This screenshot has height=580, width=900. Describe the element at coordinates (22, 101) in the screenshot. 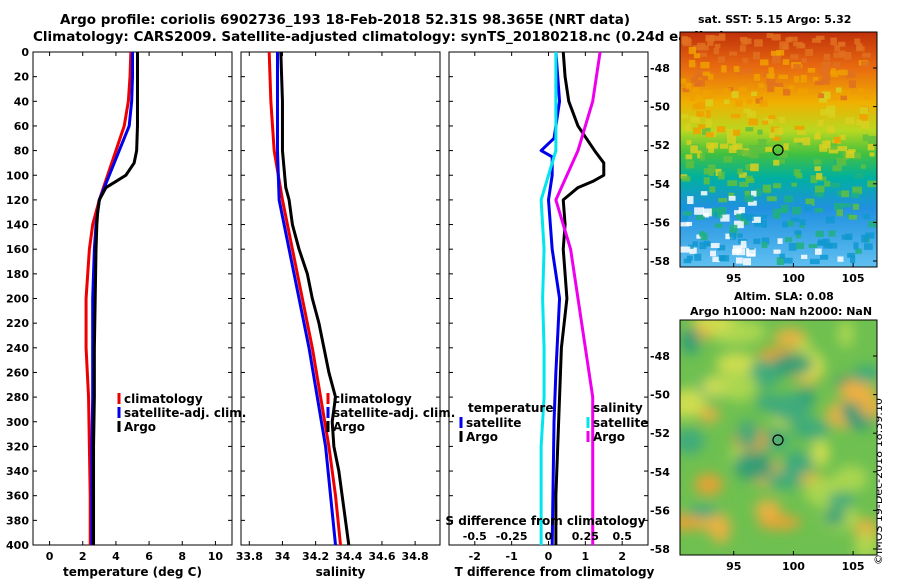

I see `depth-tick-label: 40` at that location.